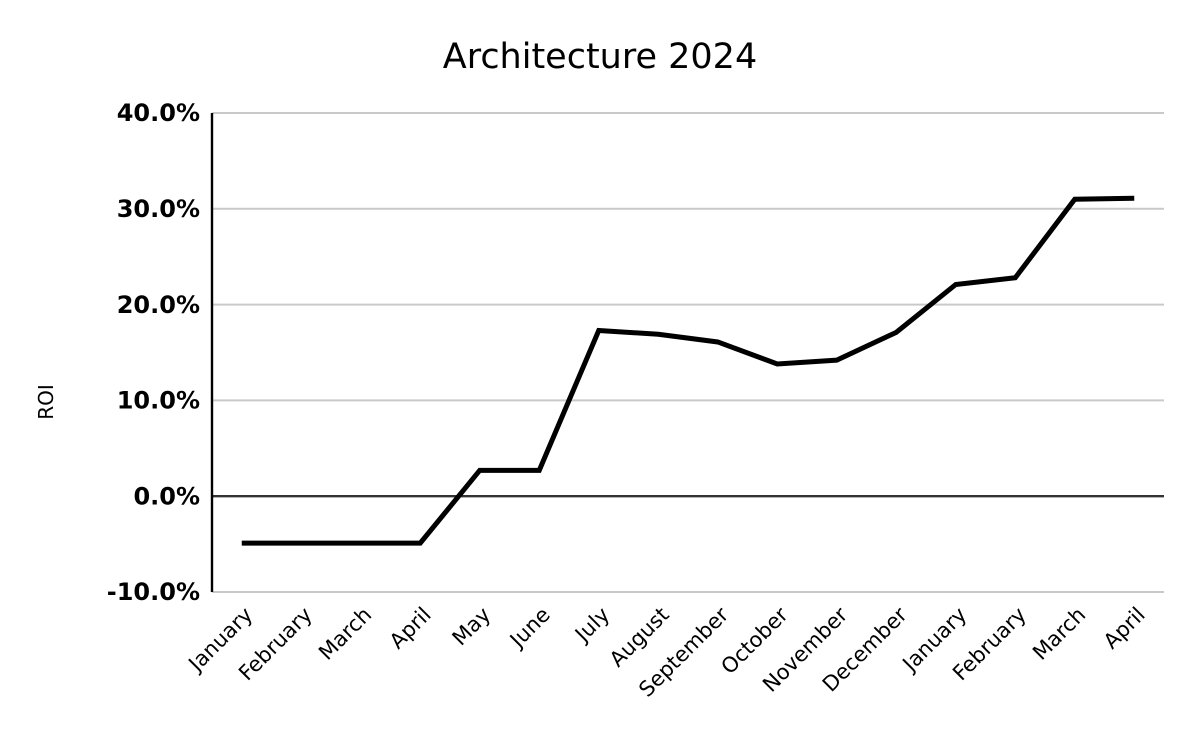 The image size is (1200, 742). I want to click on x-tick-label: June, so click(529, 628).